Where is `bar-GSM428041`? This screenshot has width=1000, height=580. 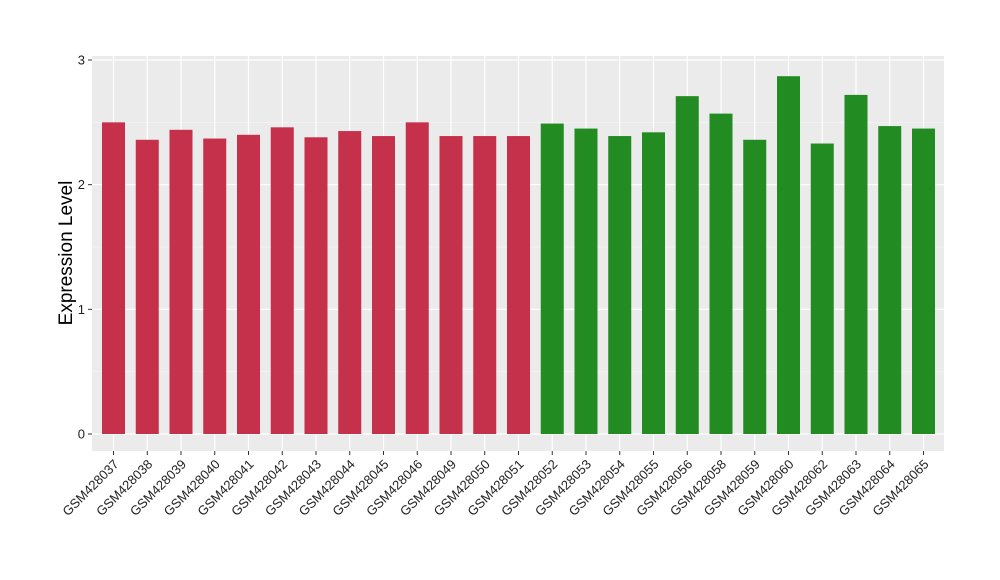
bar-GSM428041 is located at coordinates (248, 284).